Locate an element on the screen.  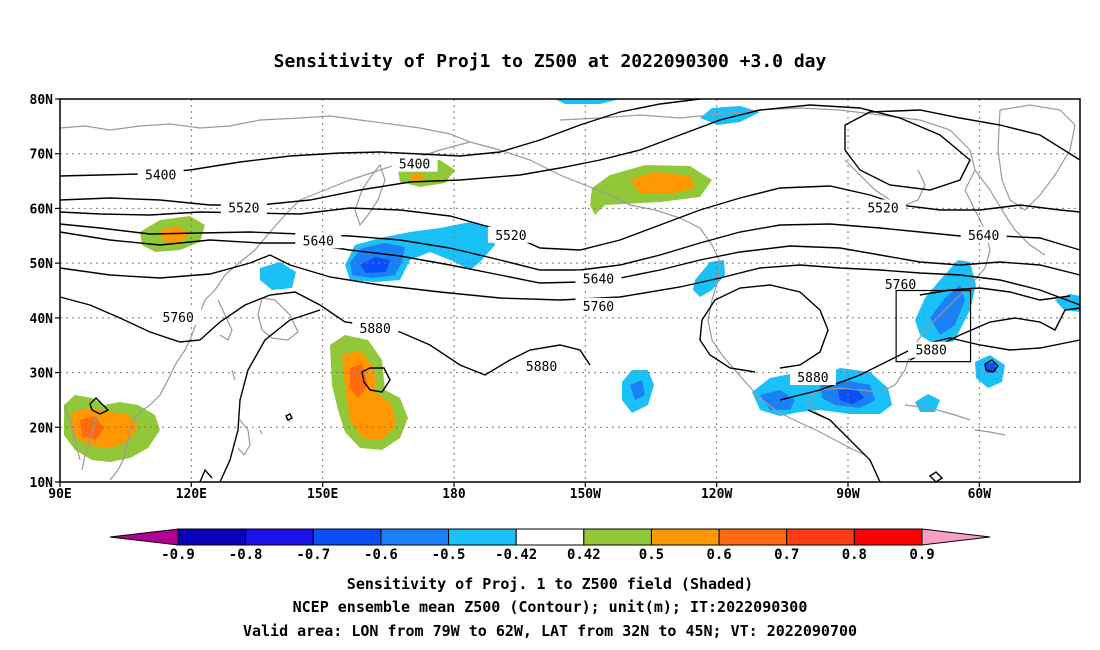
longitude-tick-label: 180 is located at coordinates (454, 494).